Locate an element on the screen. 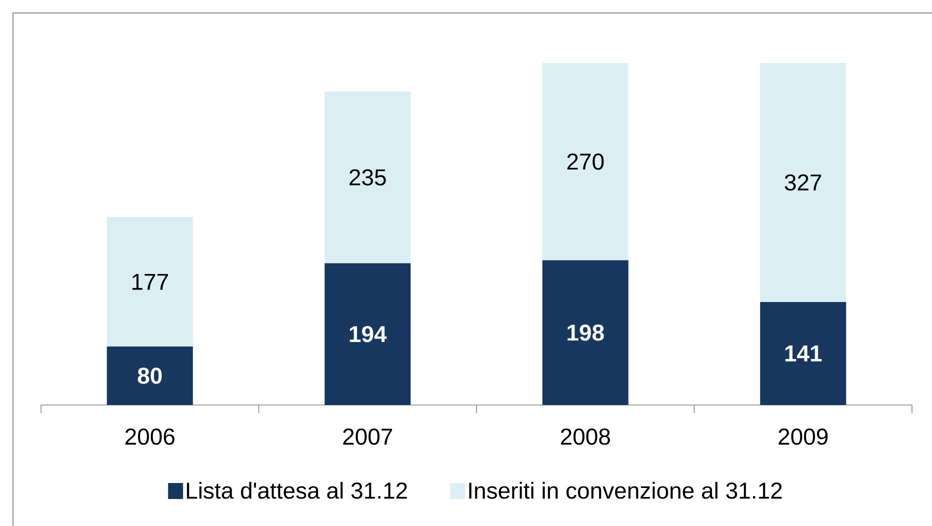  data-label: 235 is located at coordinates (368, 177).